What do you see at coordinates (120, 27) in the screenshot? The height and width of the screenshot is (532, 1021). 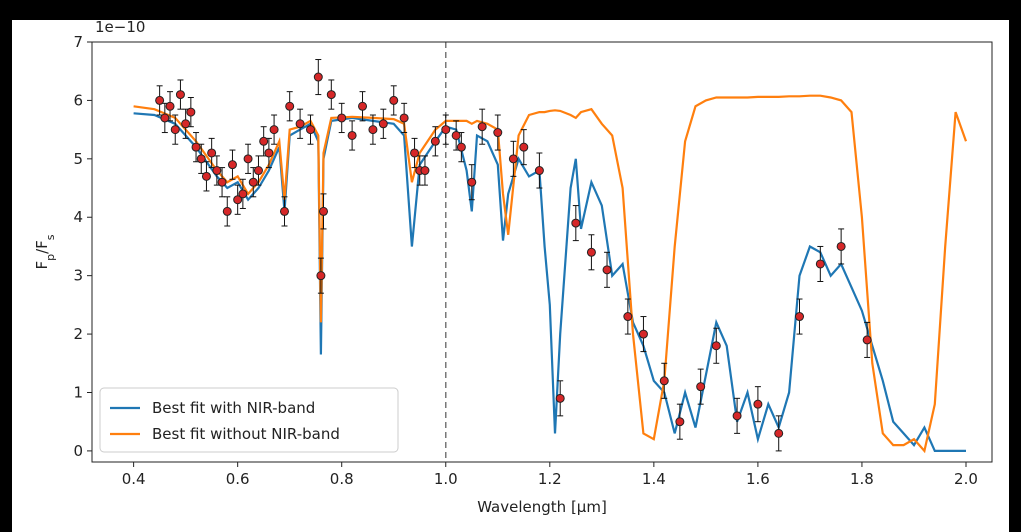 I see `axis-multiplier: 1e−10` at bounding box center [120, 27].